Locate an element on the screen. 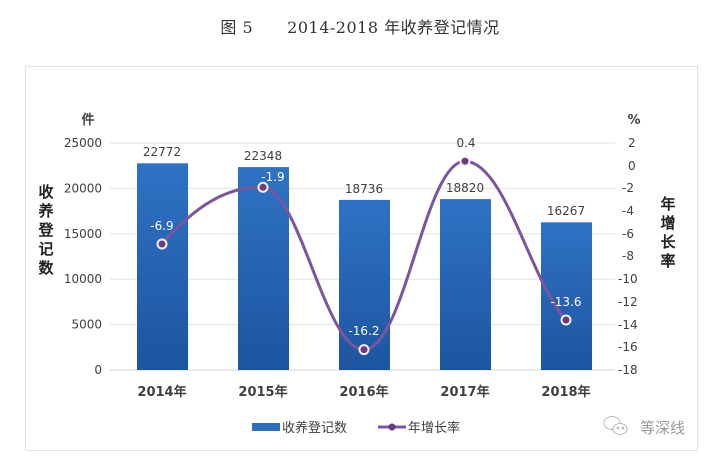  watermark: 等深线 is located at coordinates (644, 426).